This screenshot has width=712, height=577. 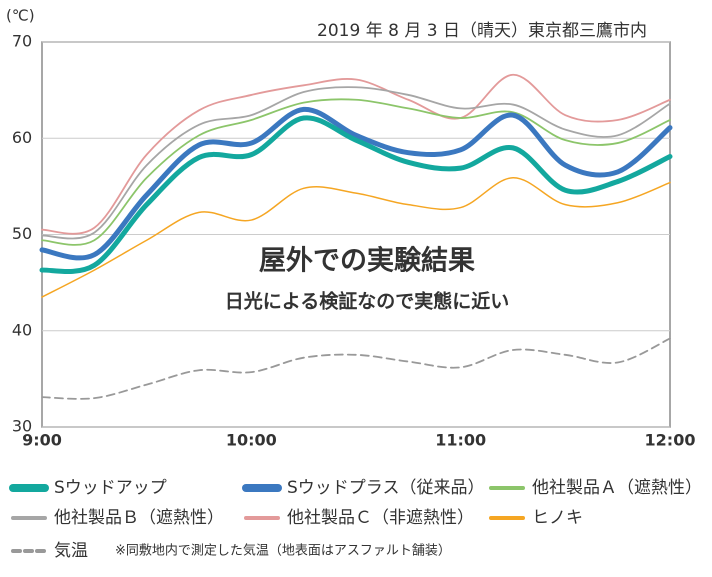 What do you see at coordinates (20, 16) in the screenshot?
I see `y-axis-label: (℃)` at bounding box center [20, 16].